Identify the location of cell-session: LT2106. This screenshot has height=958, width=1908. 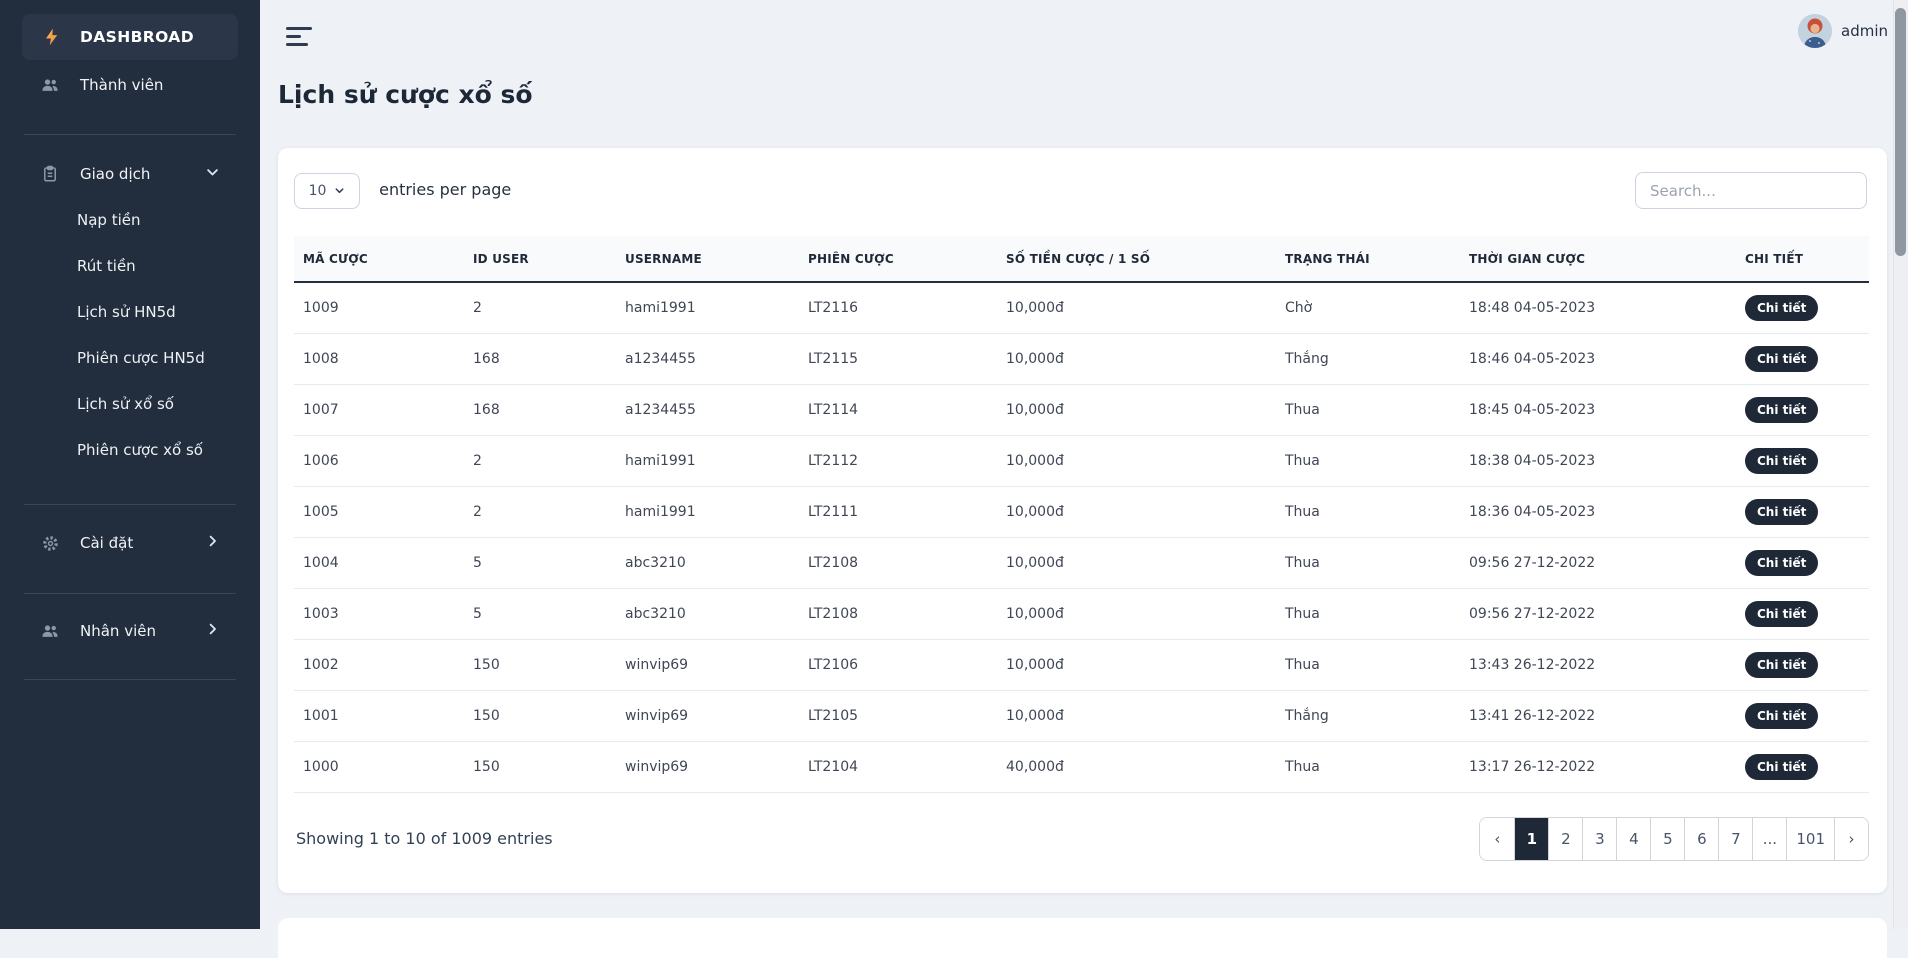
(898, 665).